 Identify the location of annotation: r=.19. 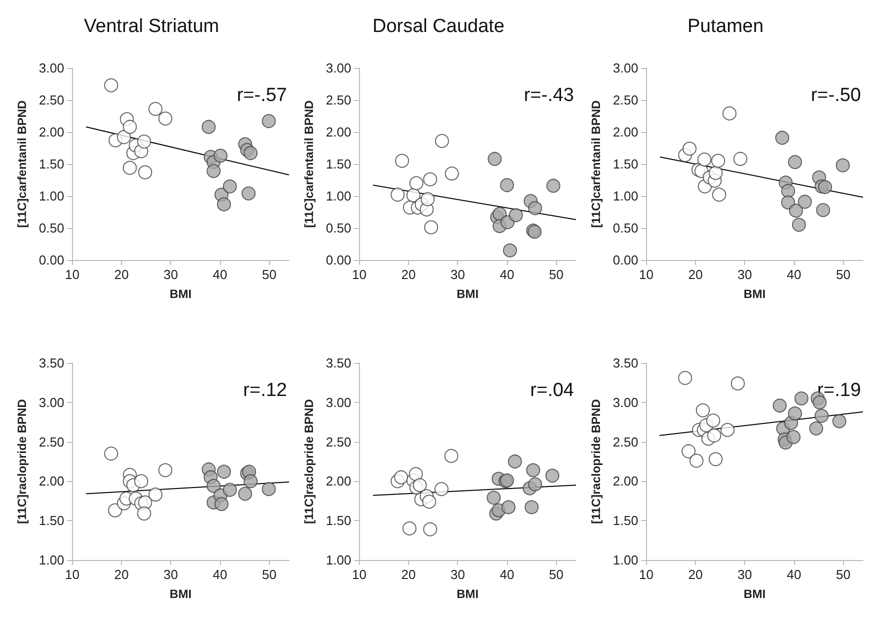
(839, 390).